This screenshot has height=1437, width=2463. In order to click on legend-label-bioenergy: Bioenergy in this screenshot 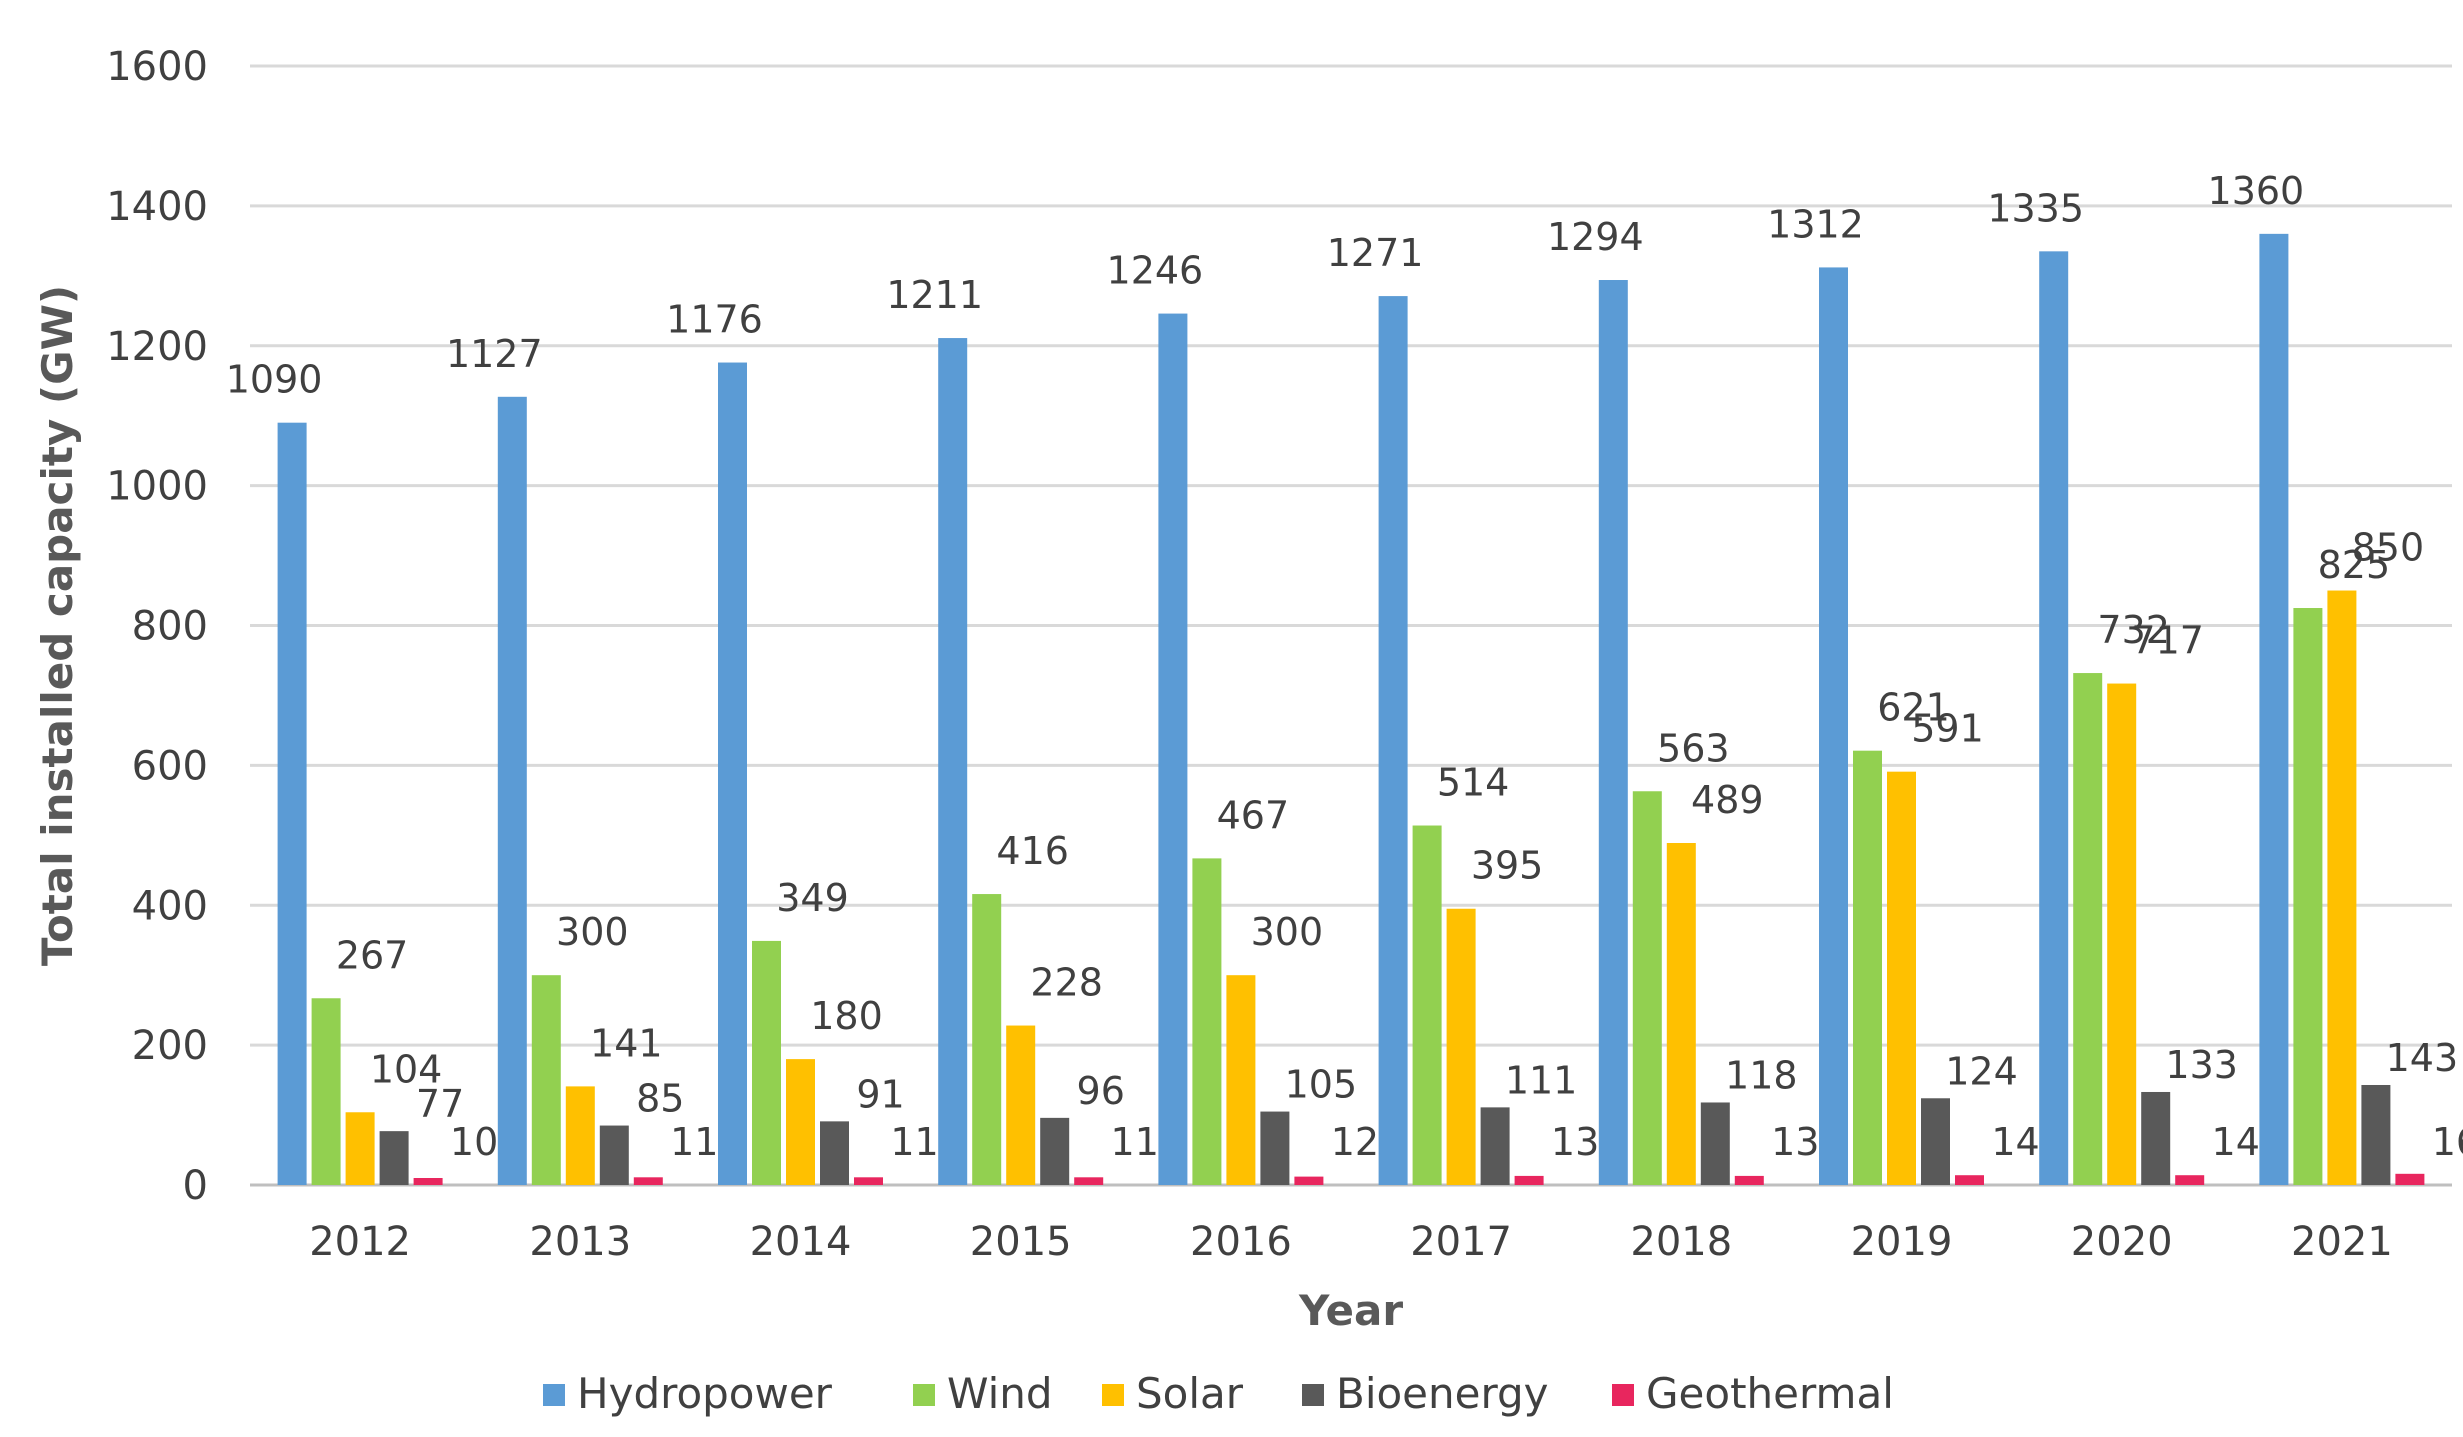, I will do `click(1442, 1393)`.